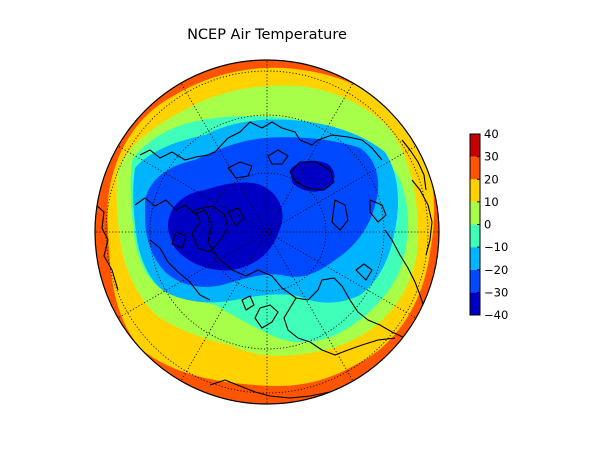 This screenshot has width=600, height=450. What do you see at coordinates (491, 134) in the screenshot?
I see `colorbar-tick-label: 40` at bounding box center [491, 134].